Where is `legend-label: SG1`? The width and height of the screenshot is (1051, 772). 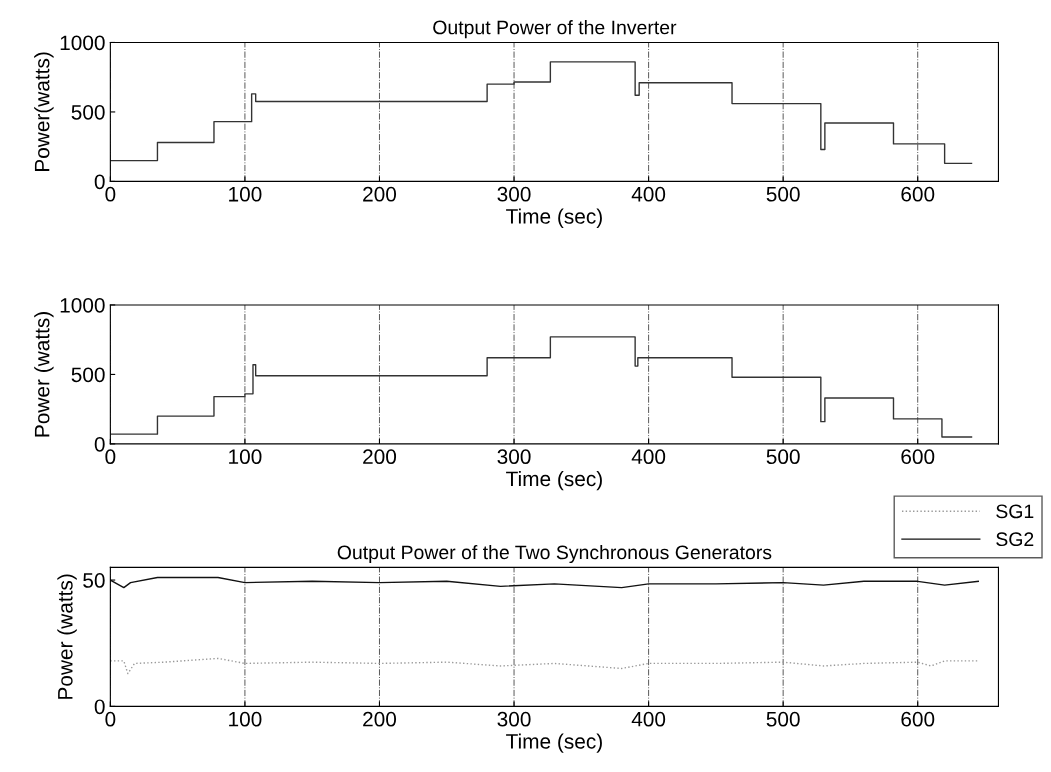 legend-label: SG1 is located at coordinates (1015, 511).